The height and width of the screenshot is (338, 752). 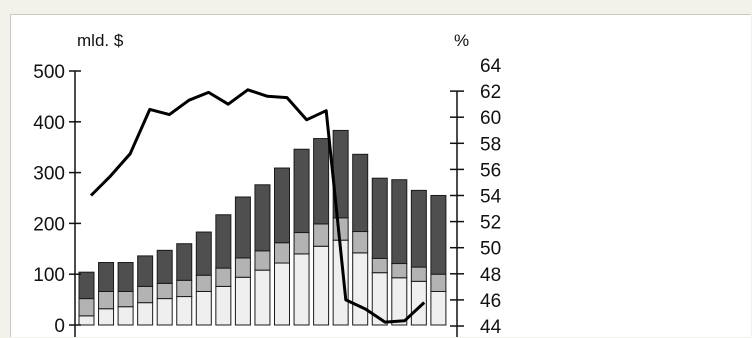 What do you see at coordinates (49, 174) in the screenshot?
I see `left-tick-label: 300` at bounding box center [49, 174].